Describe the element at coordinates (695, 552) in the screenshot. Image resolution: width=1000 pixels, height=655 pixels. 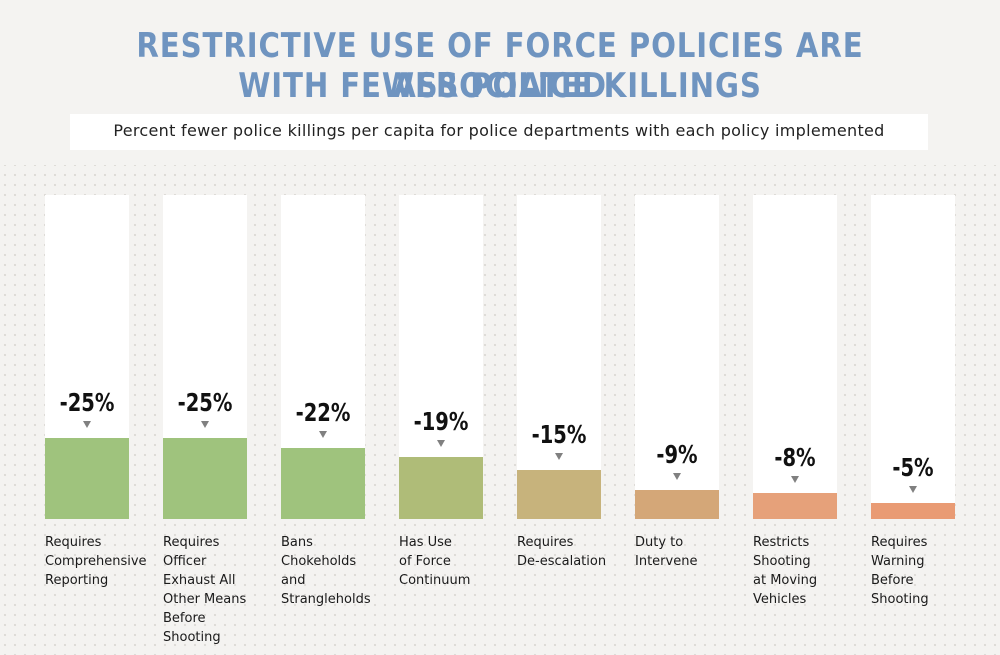
I see `category-label: Duty to Intervene` at that location.